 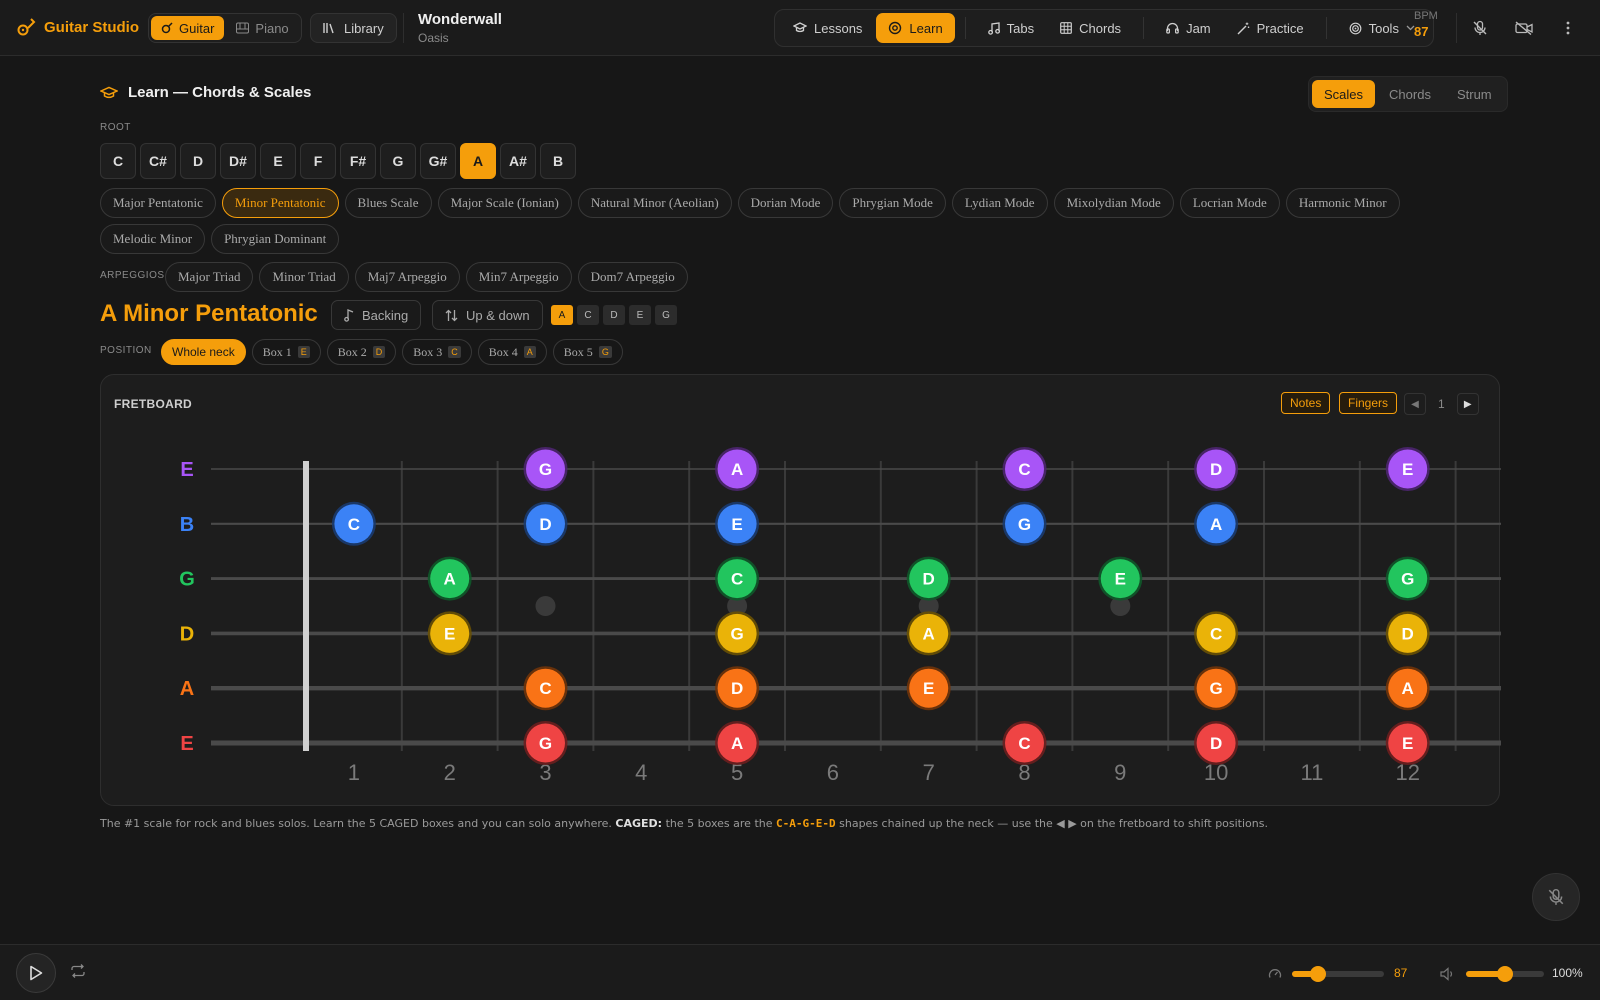 I want to click on root-button: F, so click(x=318, y=161).